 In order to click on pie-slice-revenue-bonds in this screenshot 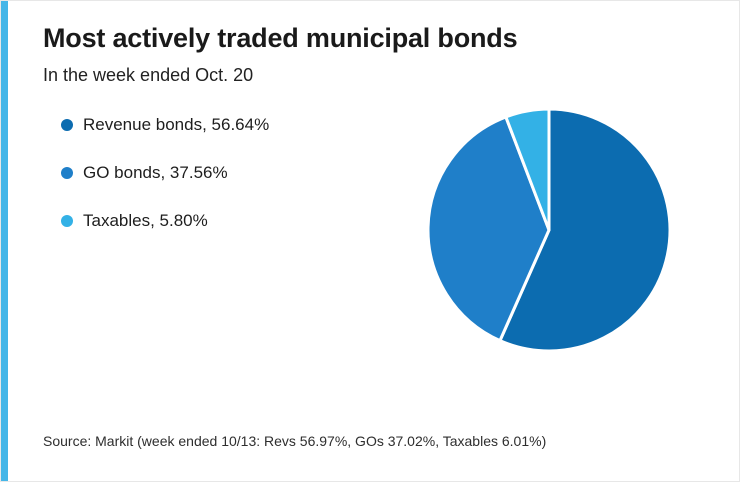, I will do `click(584, 230)`.